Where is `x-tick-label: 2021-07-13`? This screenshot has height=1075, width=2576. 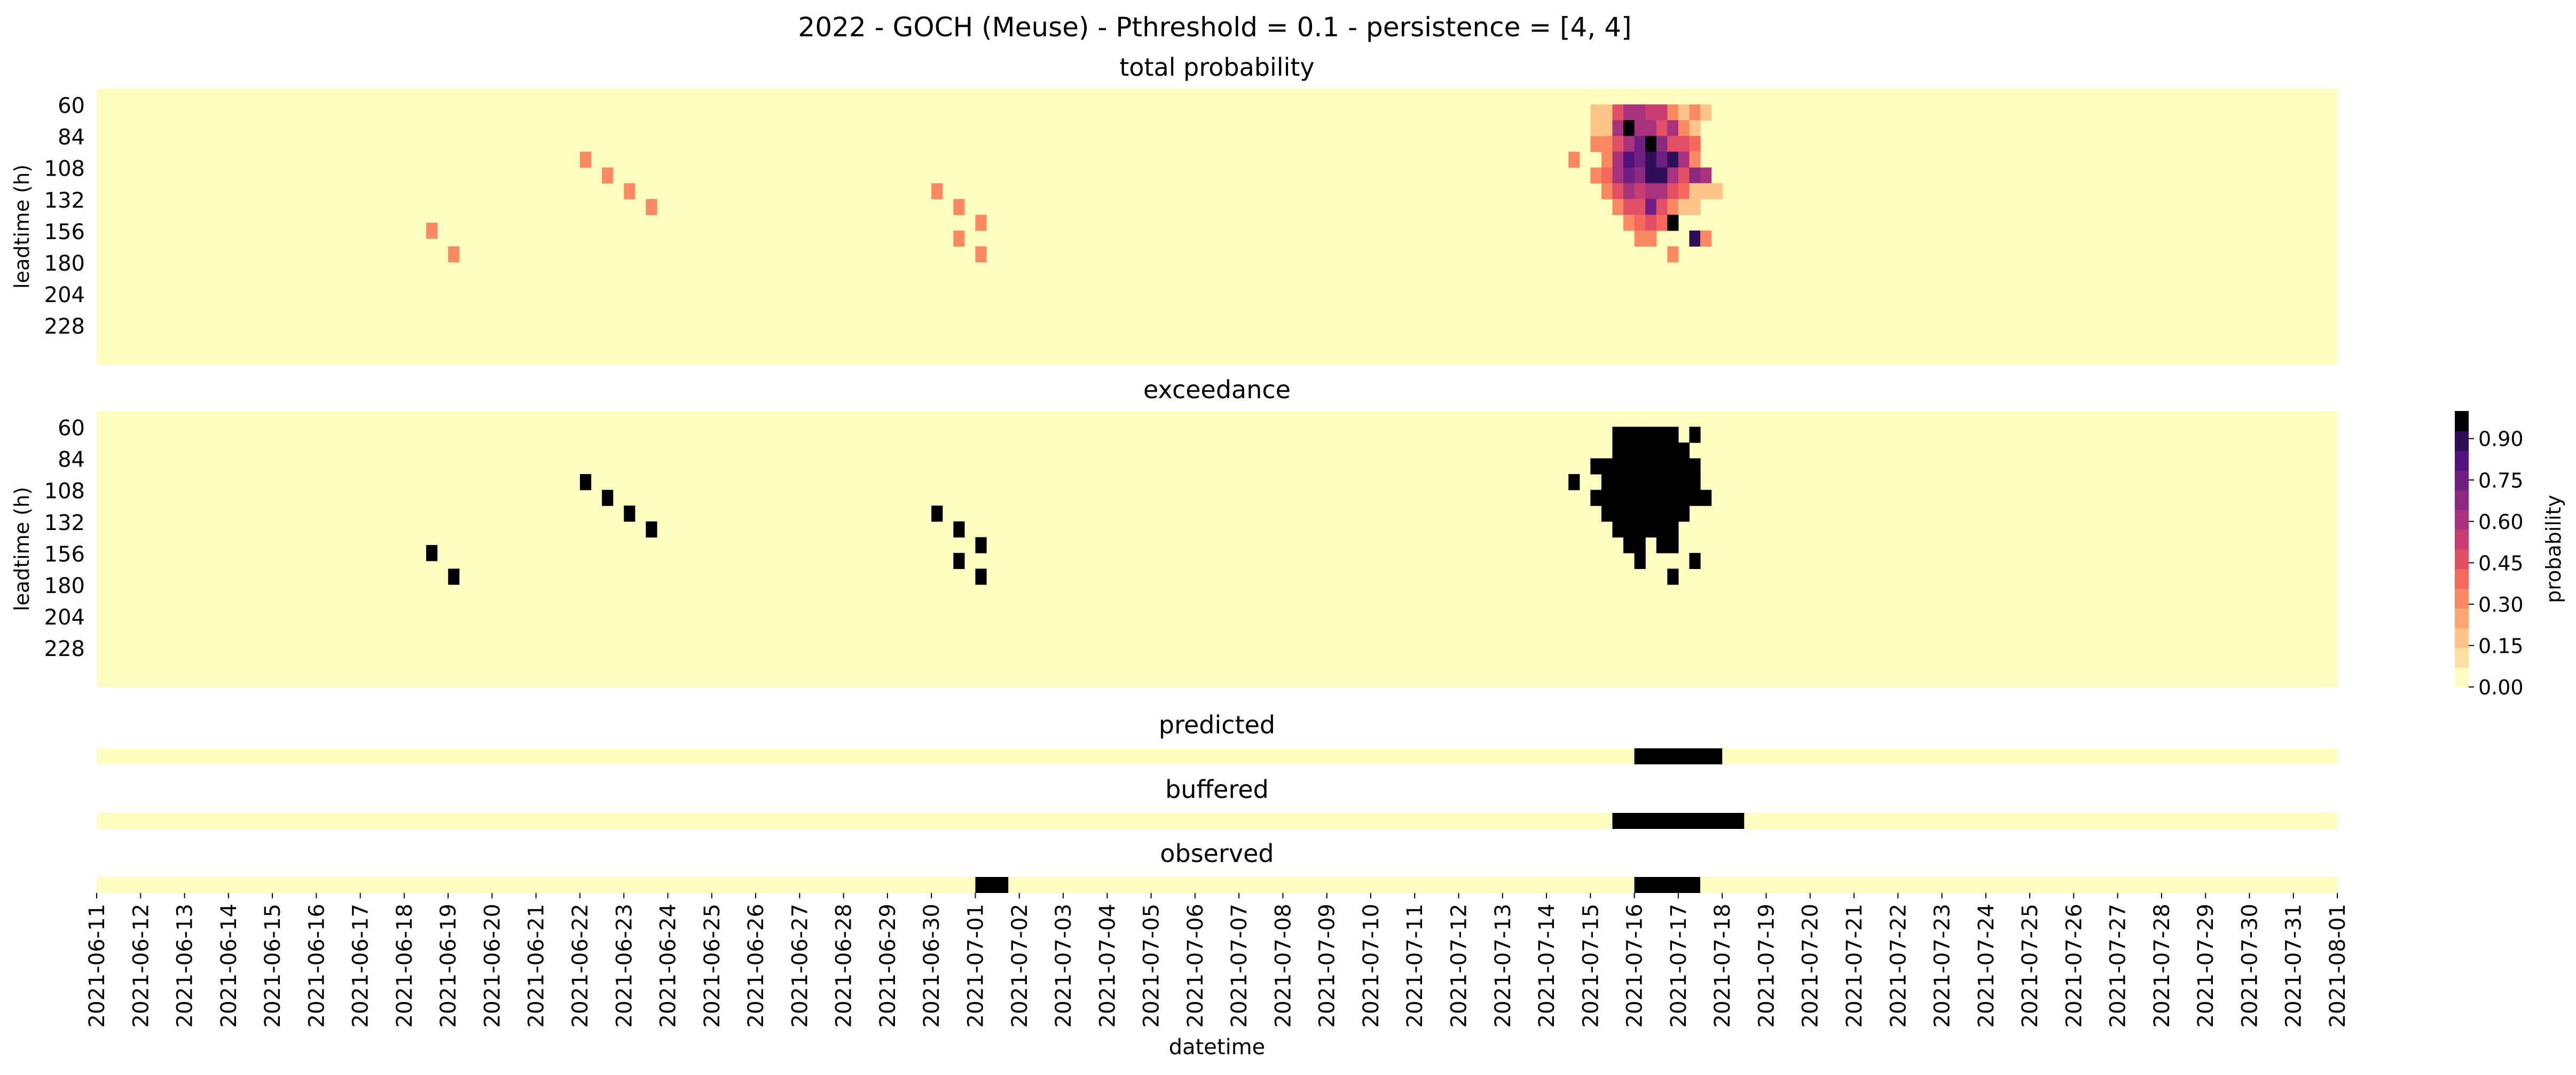
x-tick-label: 2021-07-13 is located at coordinates (1503, 965).